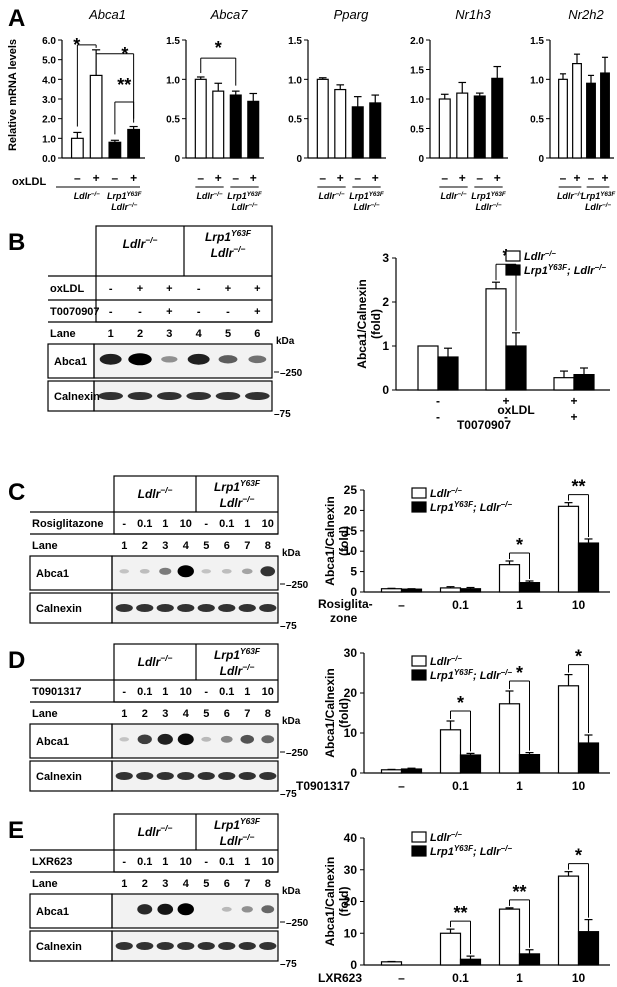 This screenshot has height=987, width=617. I want to click on lane-number: 7, so click(247, 714).